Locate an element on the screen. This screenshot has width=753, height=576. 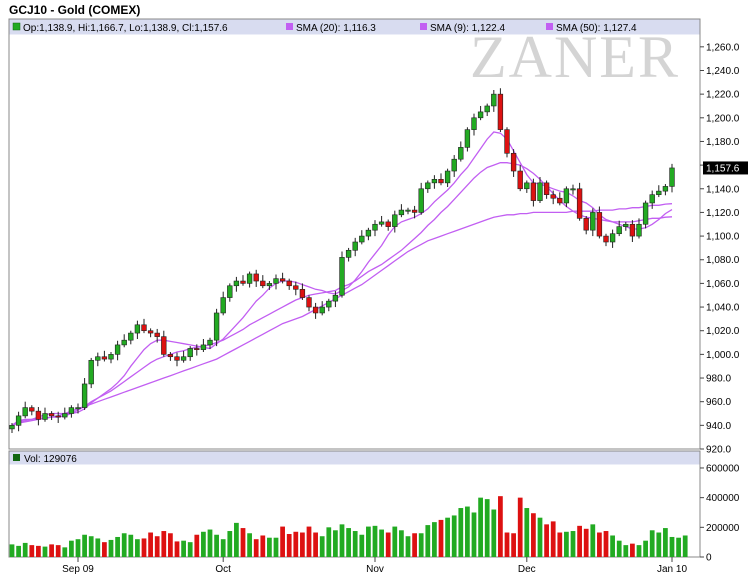
price-y-tick-label: 920.0 is located at coordinates (718, 450).